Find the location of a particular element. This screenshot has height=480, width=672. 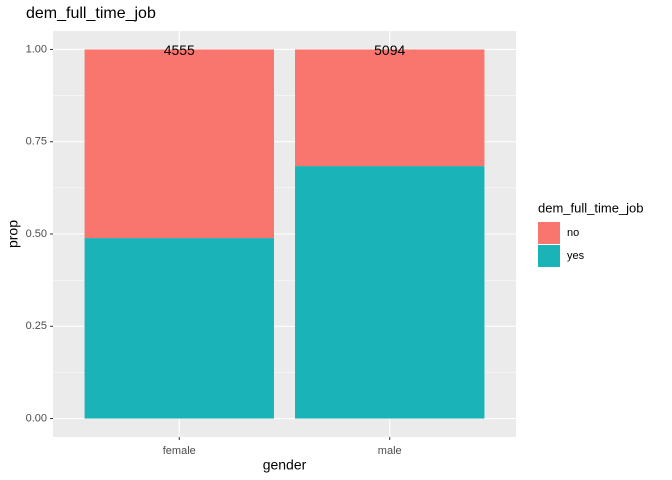

y-tick-label: 0.50 is located at coordinates (36, 234).